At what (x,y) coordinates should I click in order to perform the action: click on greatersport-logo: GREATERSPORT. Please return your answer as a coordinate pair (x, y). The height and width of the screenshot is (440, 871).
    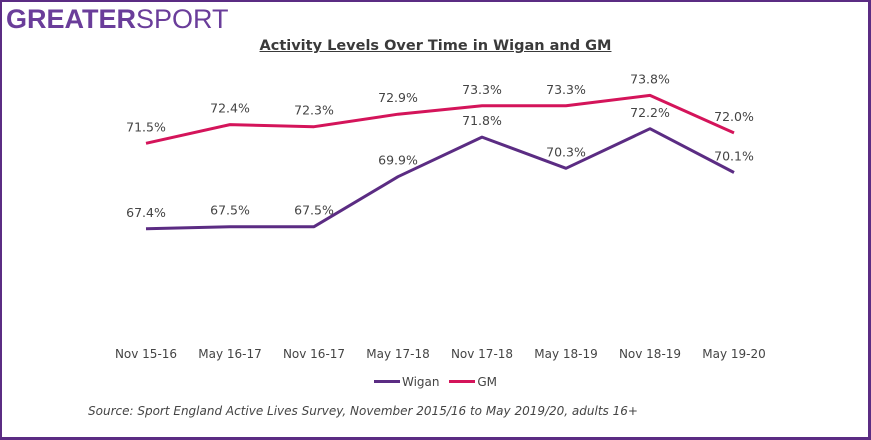
    Looking at the image, I should click on (117, 19).